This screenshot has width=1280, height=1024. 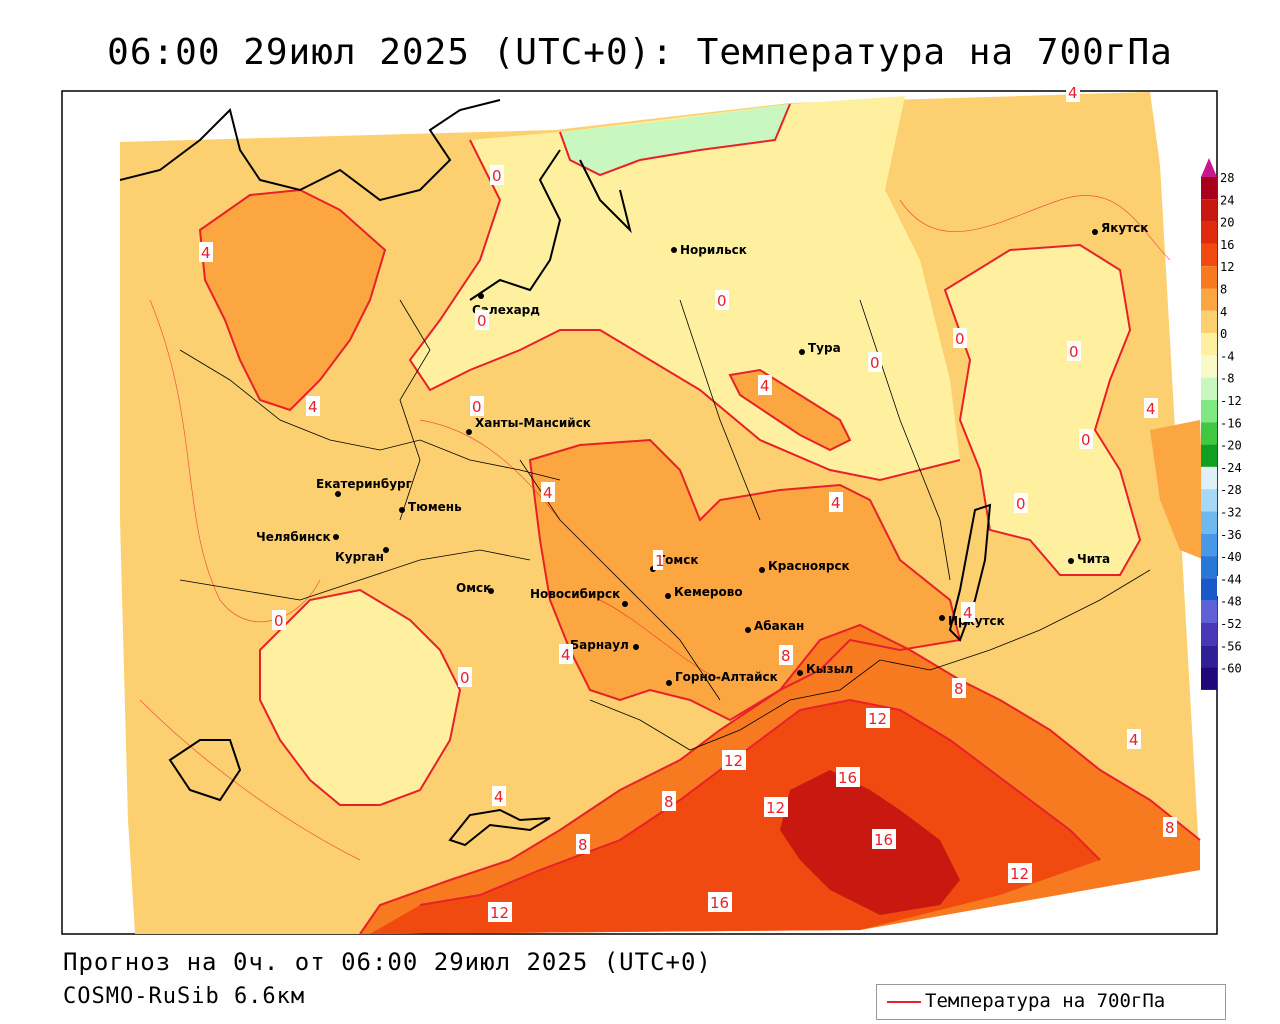 What do you see at coordinates (1231, 513) in the screenshot?
I see `colorbar-tick-label: -32` at bounding box center [1231, 513].